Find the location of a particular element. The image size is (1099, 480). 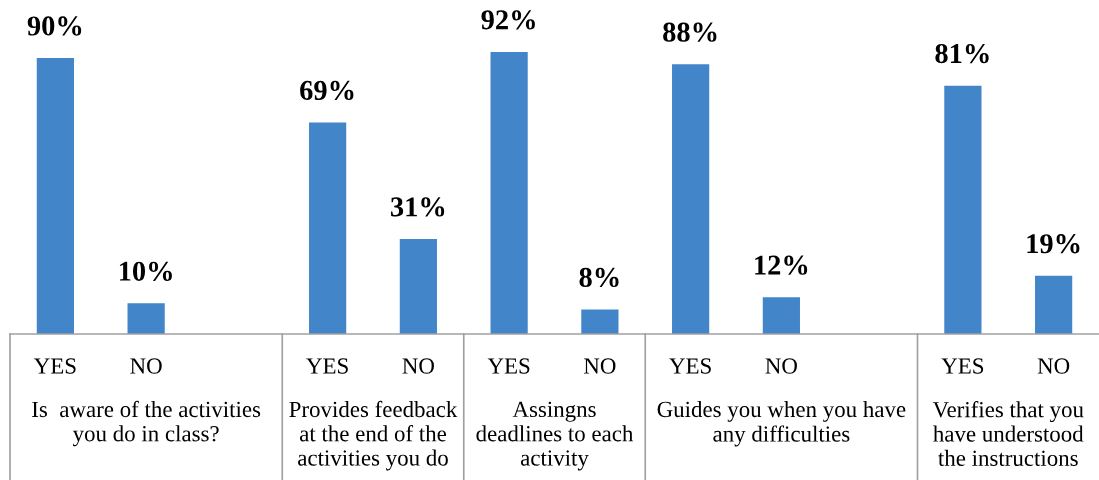

data-label: 81% is located at coordinates (962, 53).